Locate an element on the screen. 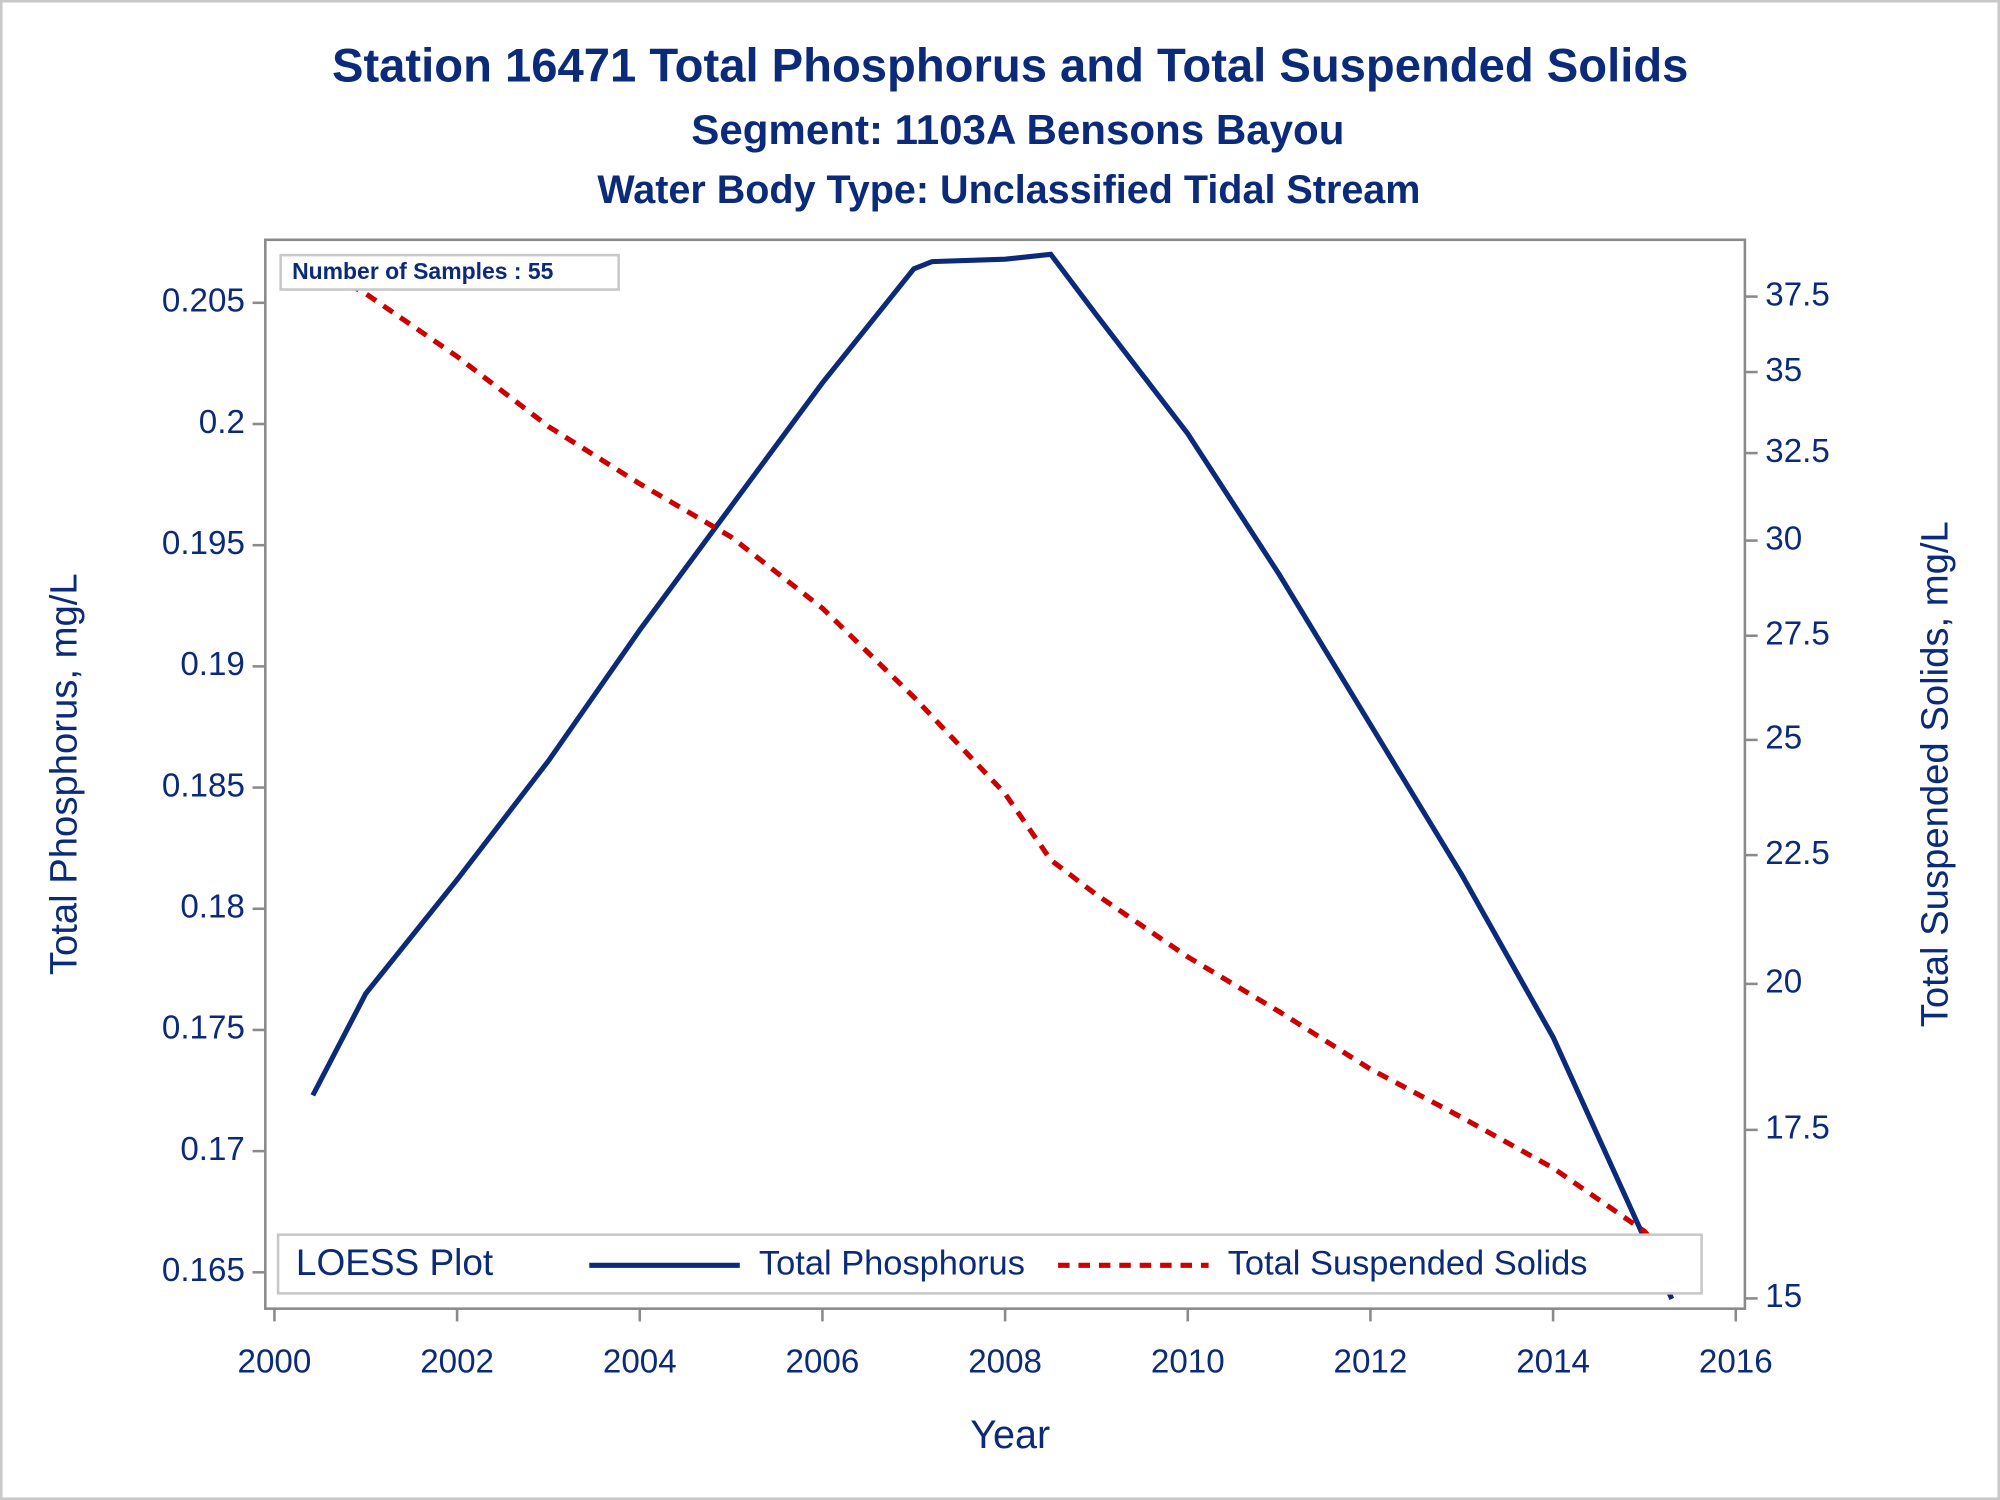  legend-label: Total Phosphorus is located at coordinates (892, 1263).